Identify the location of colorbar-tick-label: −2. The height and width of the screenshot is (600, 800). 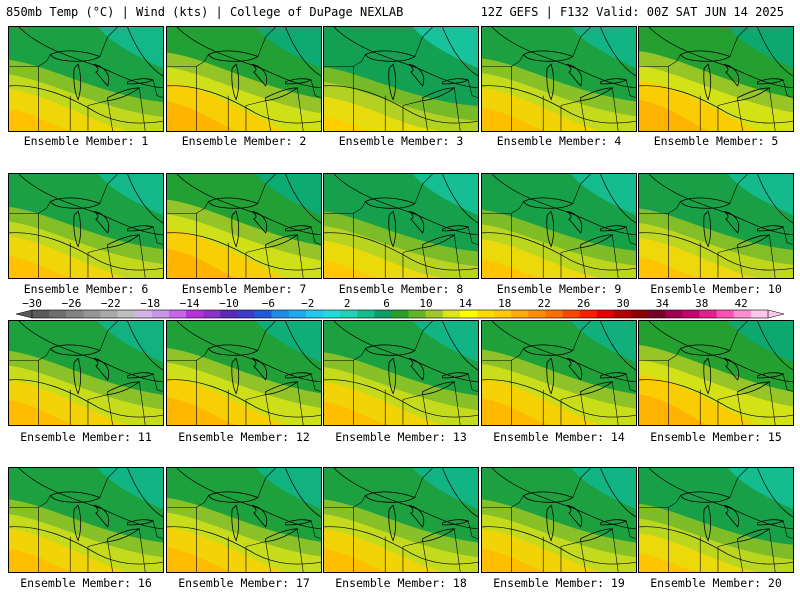
(307, 303).